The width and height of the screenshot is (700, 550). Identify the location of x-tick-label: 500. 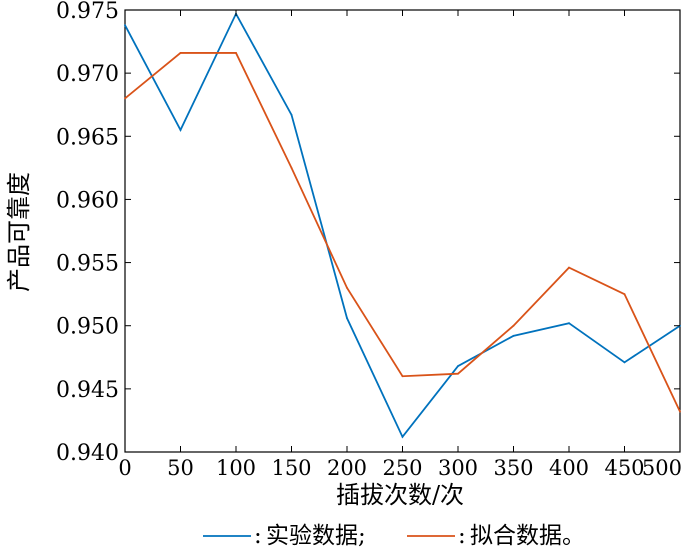
(662, 468).